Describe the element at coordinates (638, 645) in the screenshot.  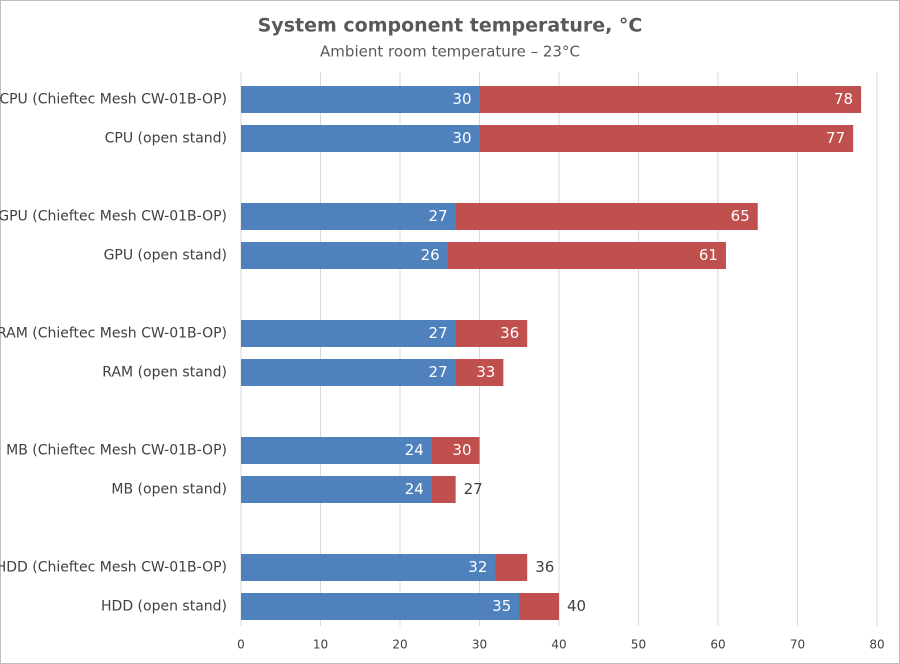
I see `x-tick-label: 50` at that location.